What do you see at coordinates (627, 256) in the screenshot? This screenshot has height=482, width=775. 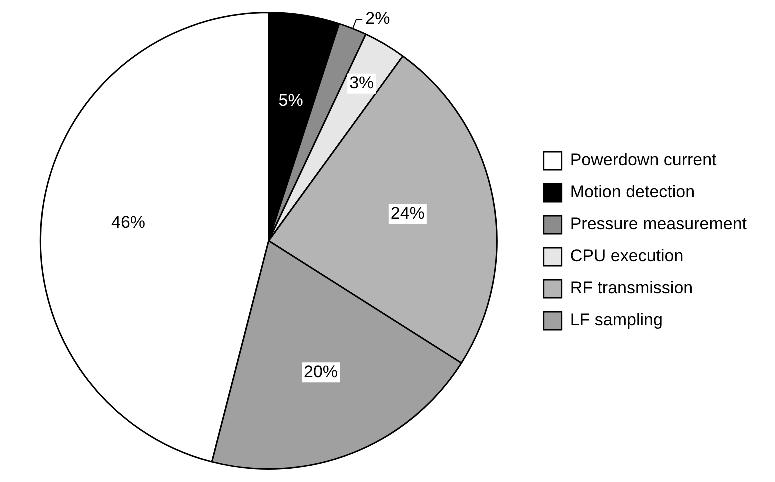 I see `legend-label: CPU execution` at bounding box center [627, 256].